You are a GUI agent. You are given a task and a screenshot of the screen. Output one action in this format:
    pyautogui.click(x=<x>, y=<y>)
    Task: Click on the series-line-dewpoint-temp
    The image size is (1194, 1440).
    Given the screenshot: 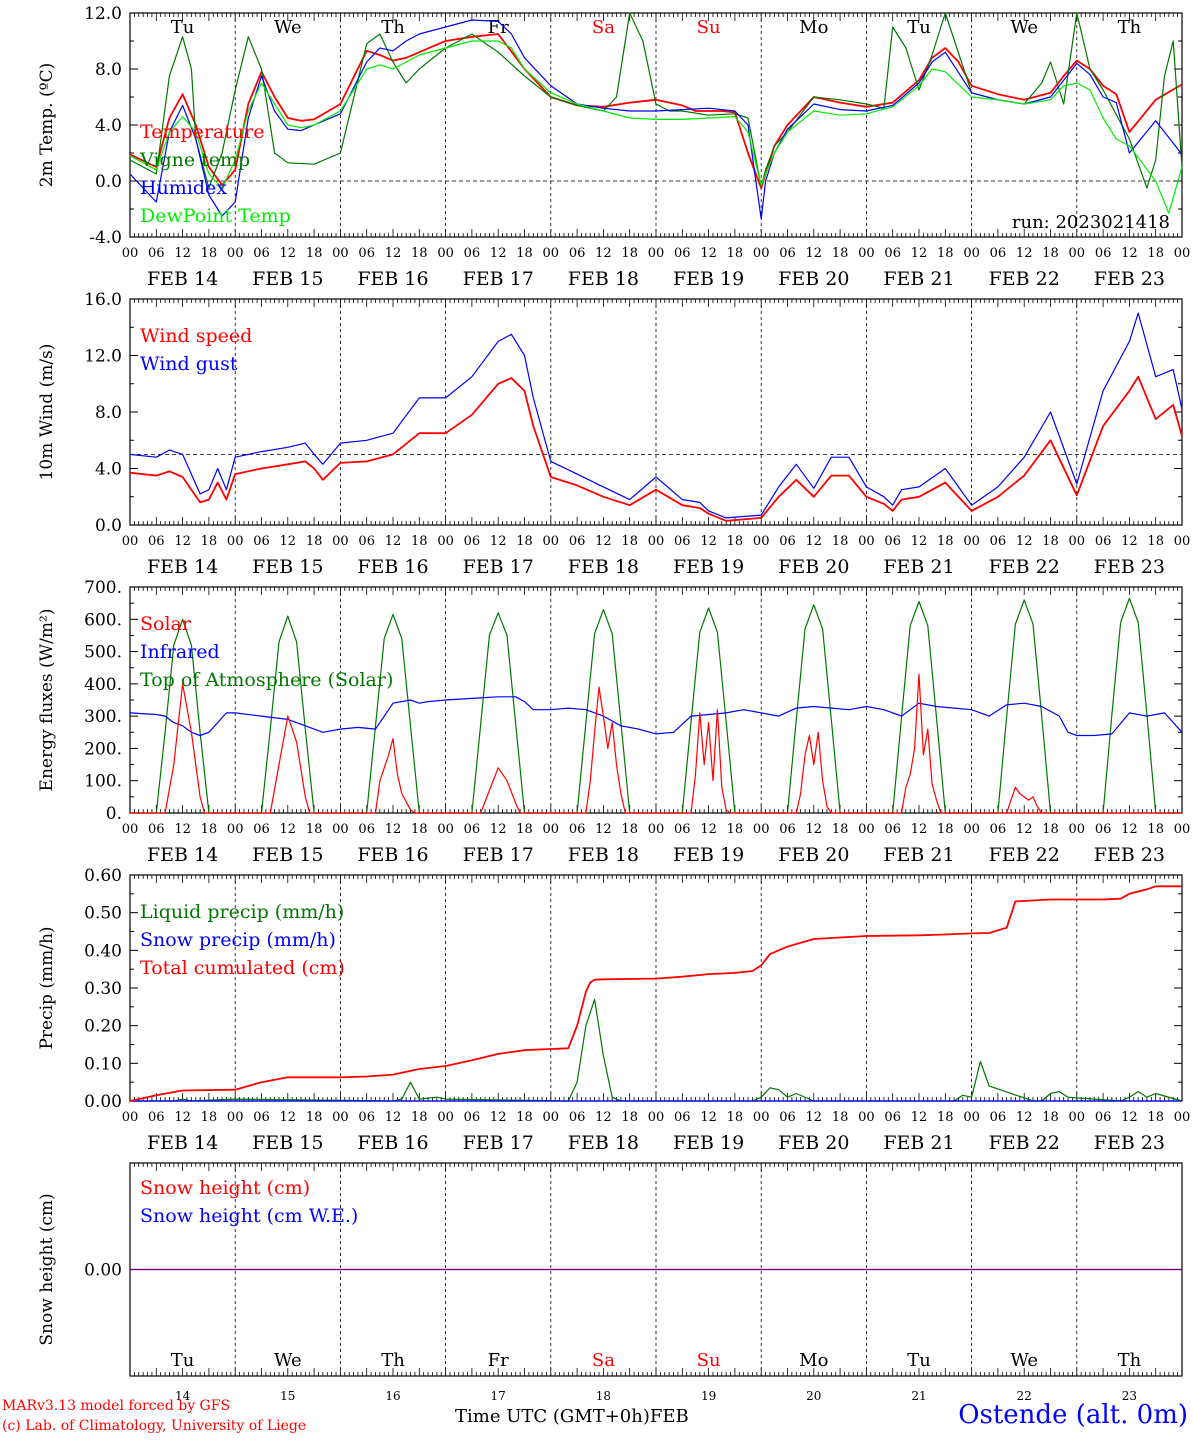 What is the action you would take?
    pyautogui.click(x=656, y=127)
    